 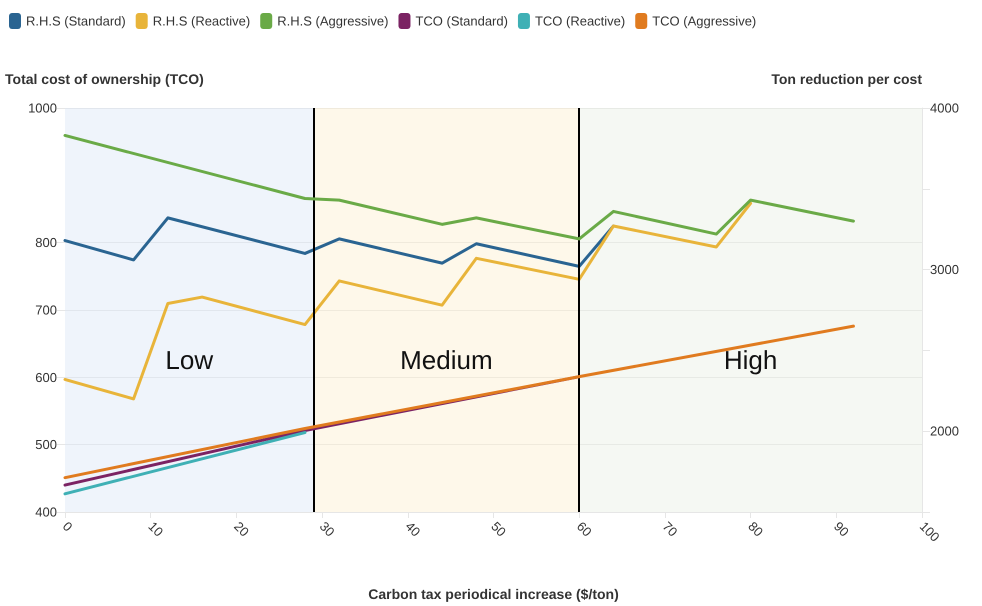 I want to click on legend-label: TCO (Reactive), so click(x=580, y=21).